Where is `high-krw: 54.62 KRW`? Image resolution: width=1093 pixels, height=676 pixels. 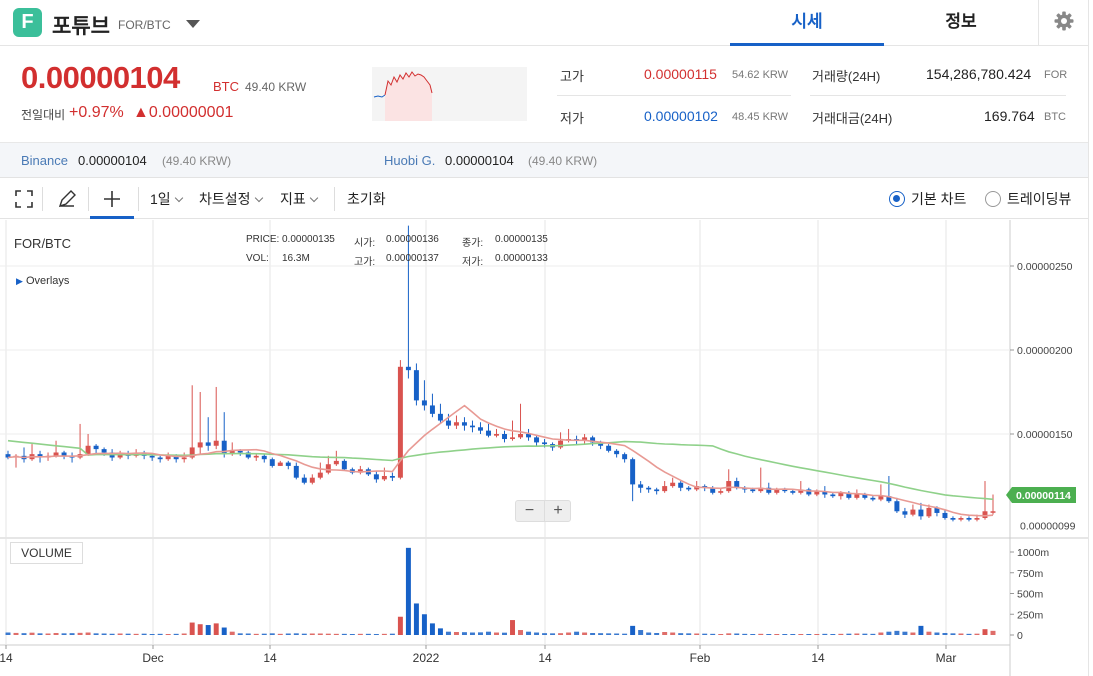
high-krw: 54.62 KRW is located at coordinates (760, 75).